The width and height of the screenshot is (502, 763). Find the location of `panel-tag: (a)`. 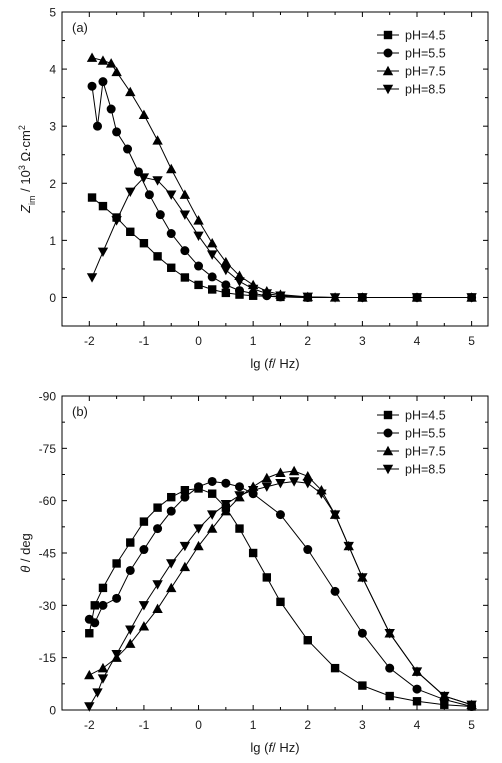

panel-tag: (a) is located at coordinates (80, 27).